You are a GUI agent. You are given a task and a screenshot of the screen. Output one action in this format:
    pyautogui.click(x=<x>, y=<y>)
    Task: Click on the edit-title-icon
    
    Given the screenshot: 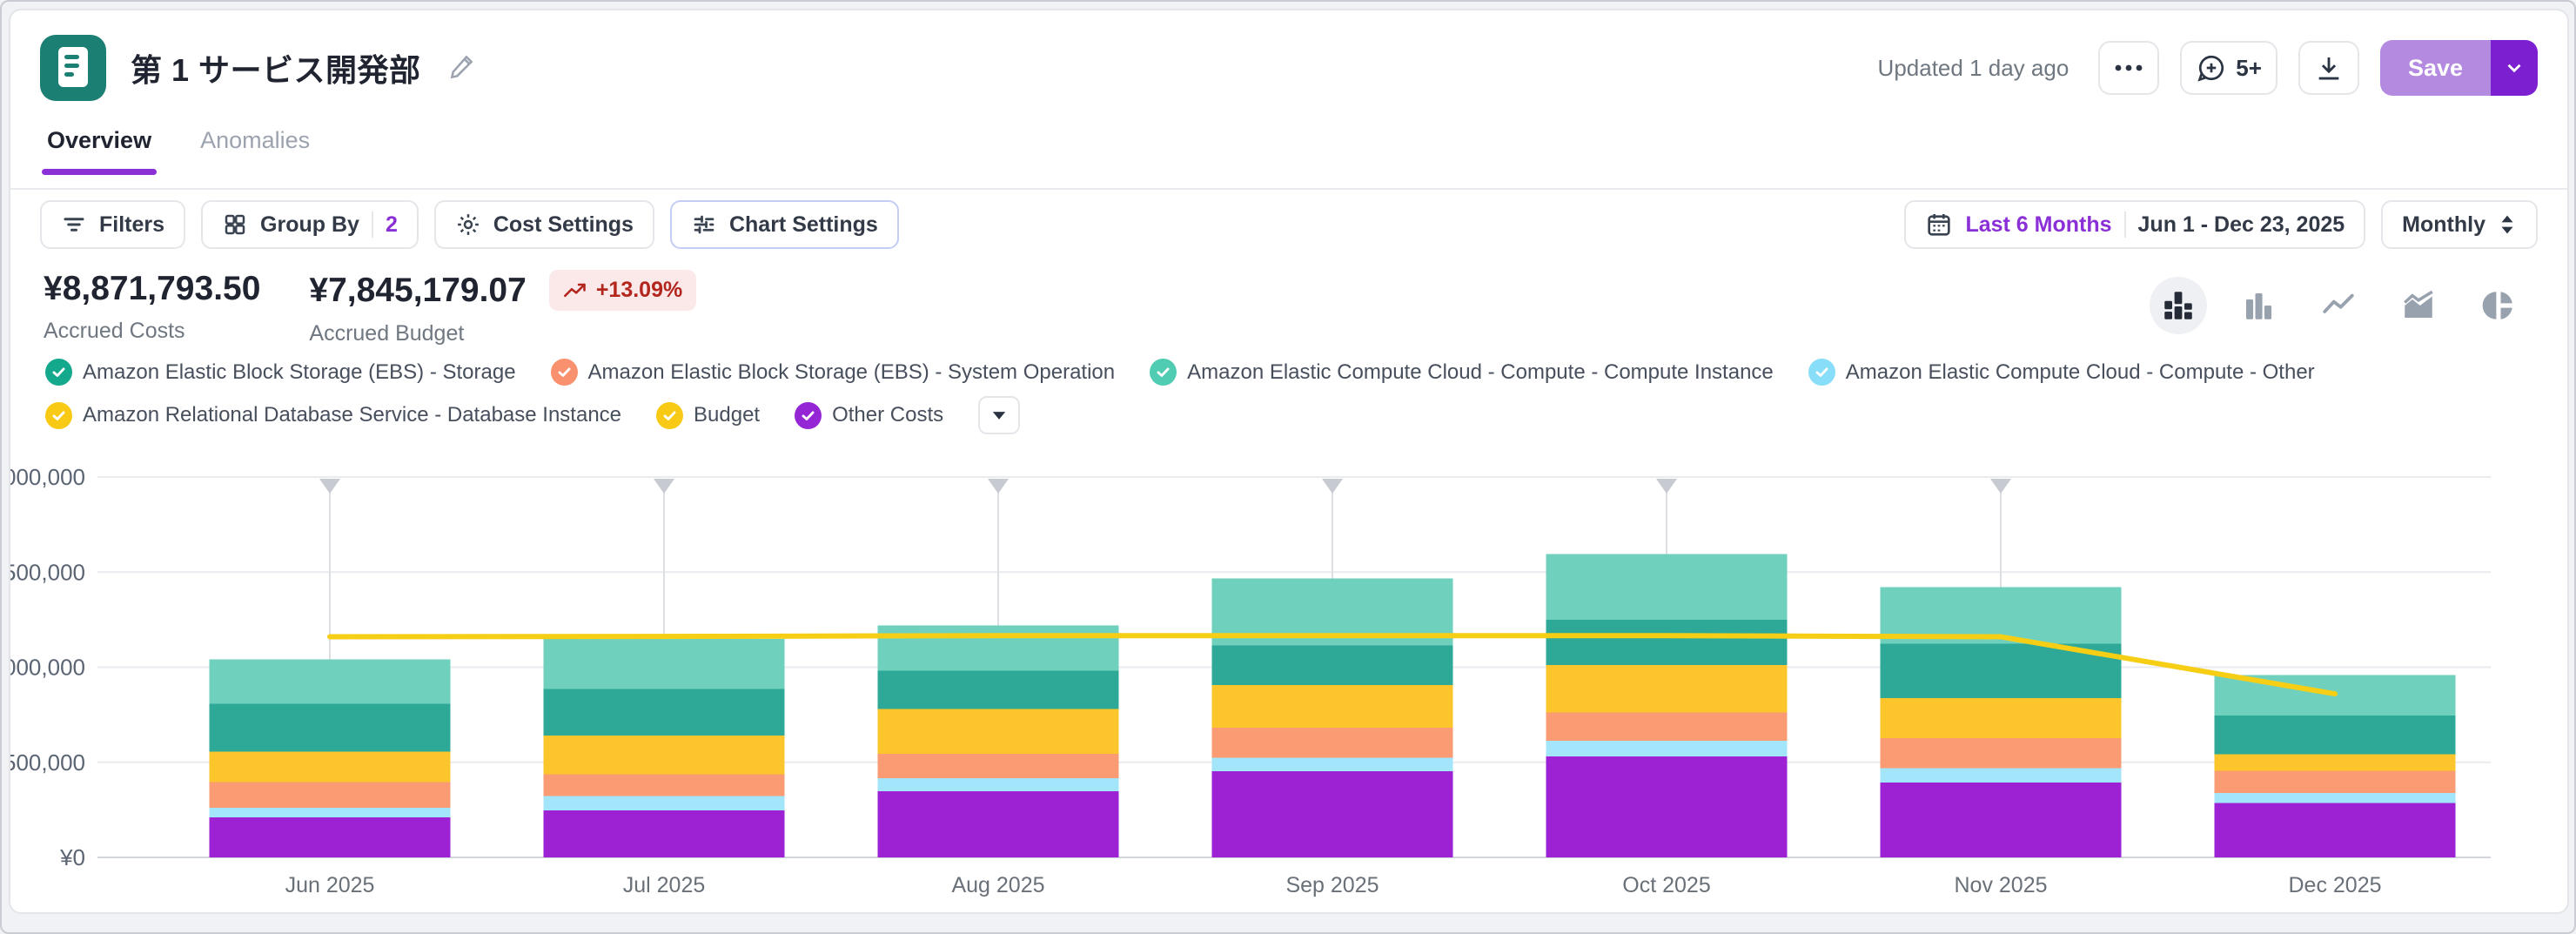 What is the action you would take?
    pyautogui.click(x=462, y=68)
    